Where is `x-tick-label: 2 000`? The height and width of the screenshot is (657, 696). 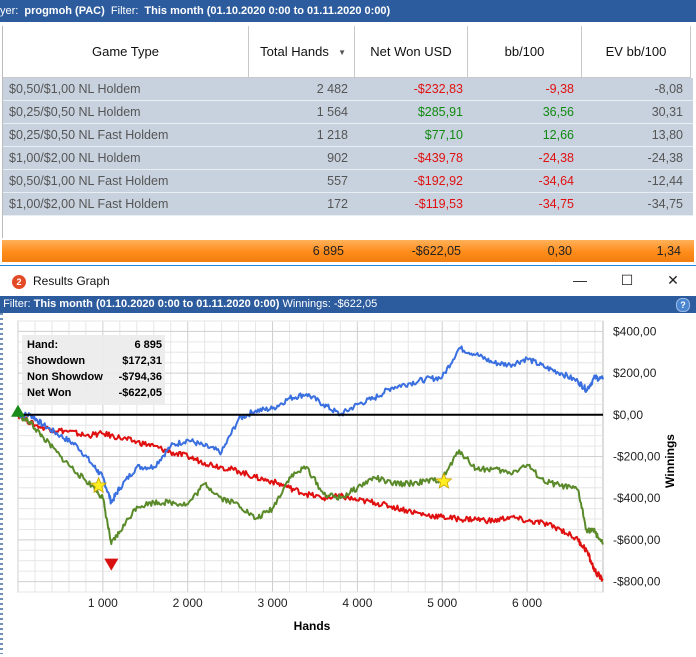 x-tick-label: 2 000 is located at coordinates (188, 603).